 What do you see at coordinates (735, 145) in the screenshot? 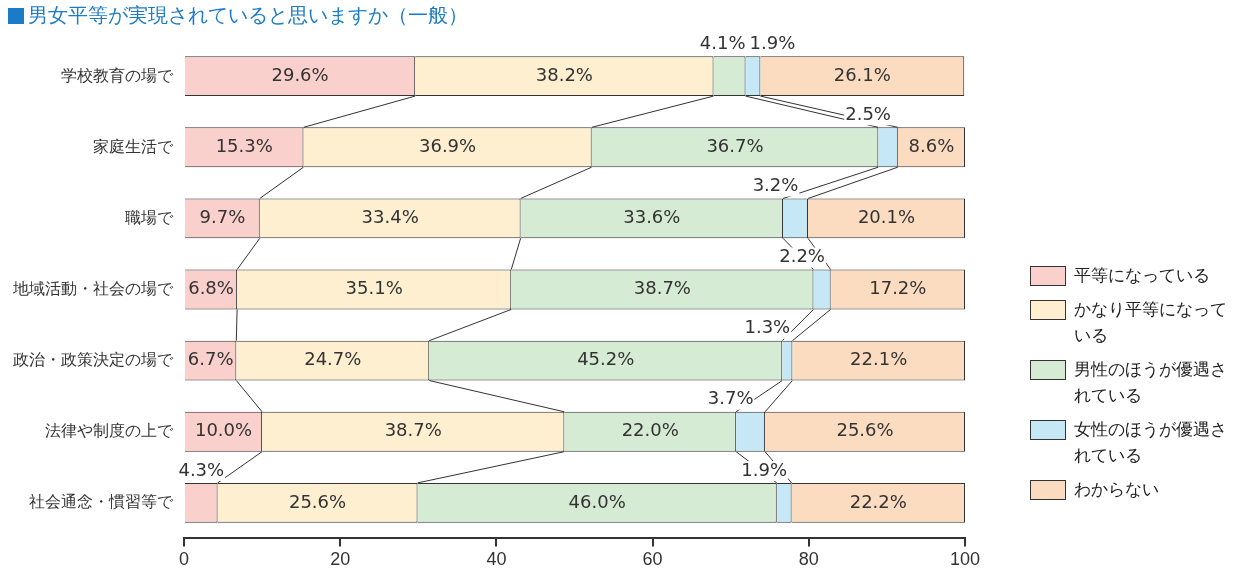
I see `data-label: 36.7%` at bounding box center [735, 145].